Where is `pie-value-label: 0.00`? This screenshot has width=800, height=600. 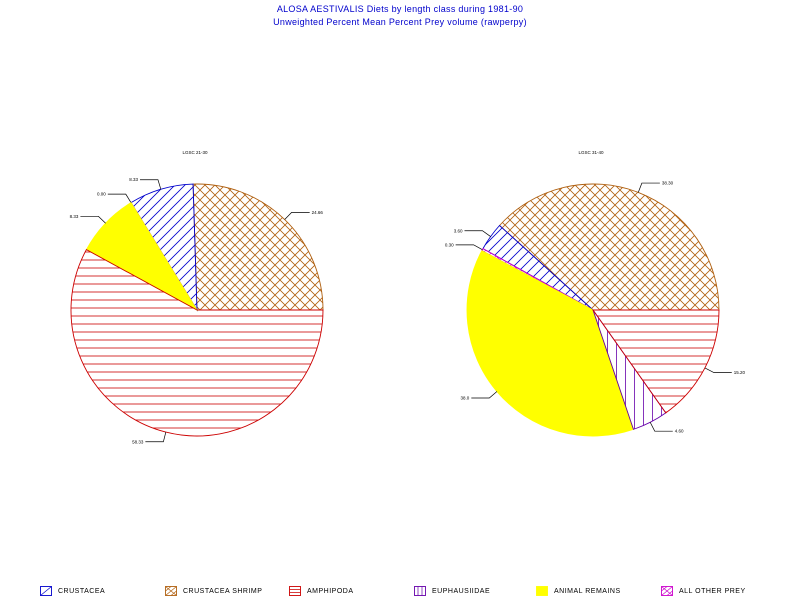
pie-value-label: 0.00 is located at coordinates (101, 194).